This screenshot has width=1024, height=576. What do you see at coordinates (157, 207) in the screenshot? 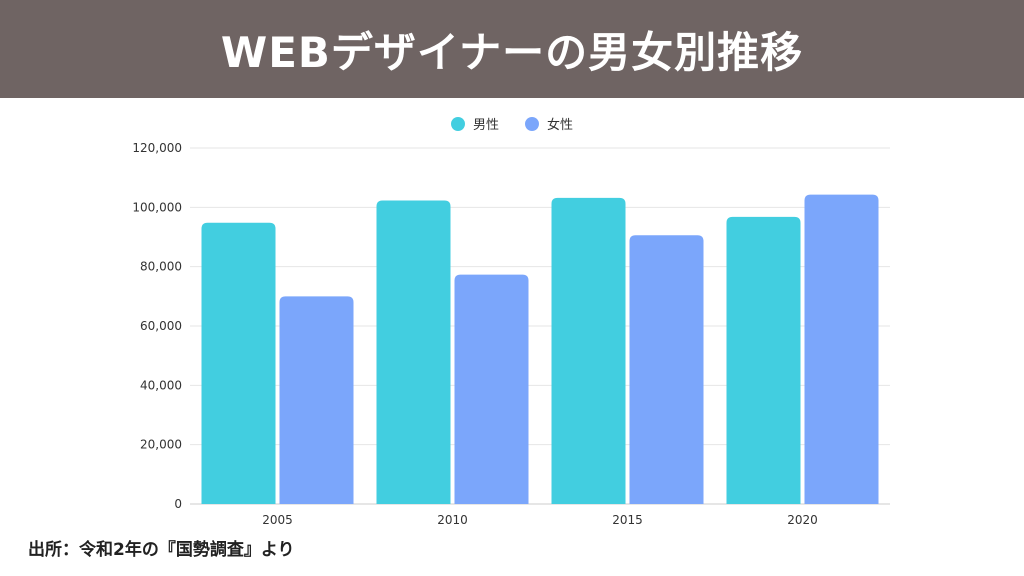
I see `y-tick-label: 100,000` at bounding box center [157, 207].